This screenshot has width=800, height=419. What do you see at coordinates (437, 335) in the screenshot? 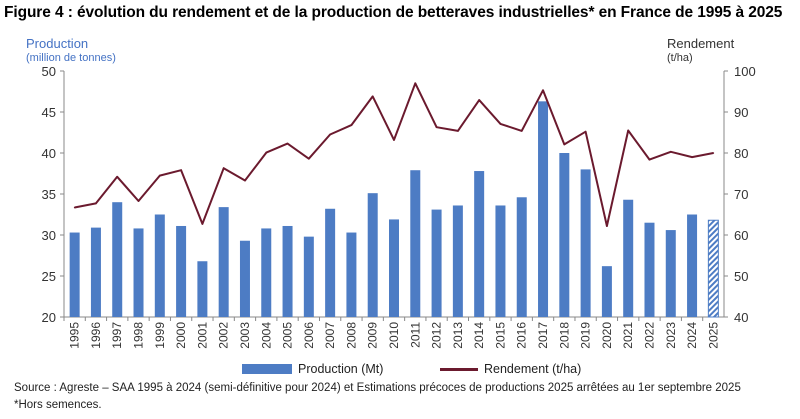
I see `x-tick-label: 2012` at bounding box center [437, 335].